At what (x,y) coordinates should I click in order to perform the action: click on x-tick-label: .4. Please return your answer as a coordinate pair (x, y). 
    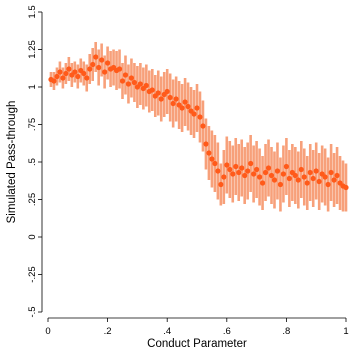
    Looking at the image, I should click on (167, 331).